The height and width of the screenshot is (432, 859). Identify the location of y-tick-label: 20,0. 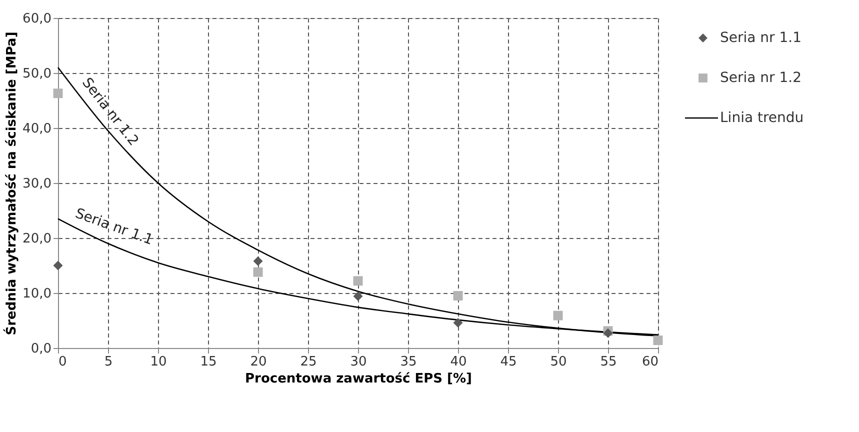
(37, 239).